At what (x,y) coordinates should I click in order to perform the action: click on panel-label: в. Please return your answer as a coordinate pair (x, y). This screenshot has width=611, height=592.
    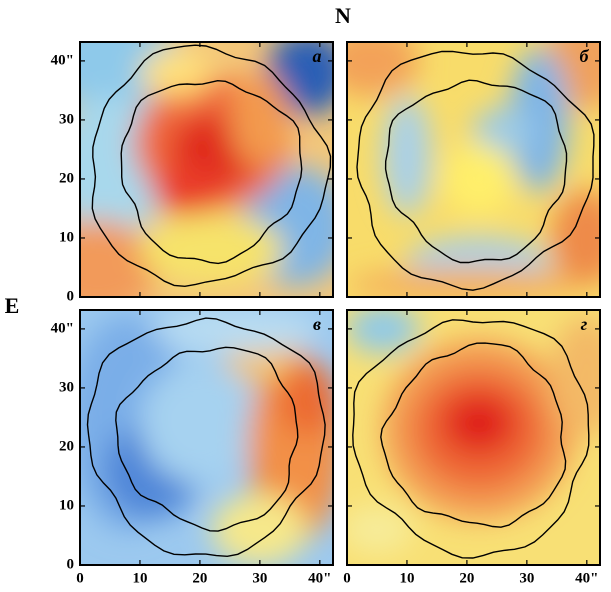
    Looking at the image, I should click on (317, 324).